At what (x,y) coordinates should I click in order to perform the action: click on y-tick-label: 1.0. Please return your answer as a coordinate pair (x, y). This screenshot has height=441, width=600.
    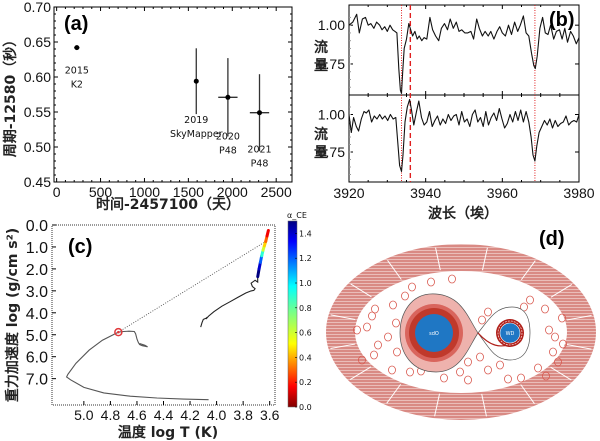
    Looking at the image, I should click on (37, 248).